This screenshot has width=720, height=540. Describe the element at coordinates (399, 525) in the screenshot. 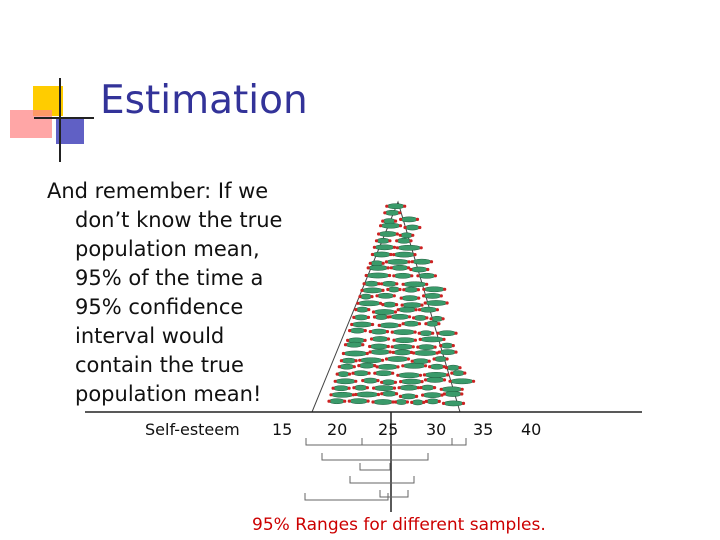

I see `caption: 95% Ranges for different samples.` at that location.